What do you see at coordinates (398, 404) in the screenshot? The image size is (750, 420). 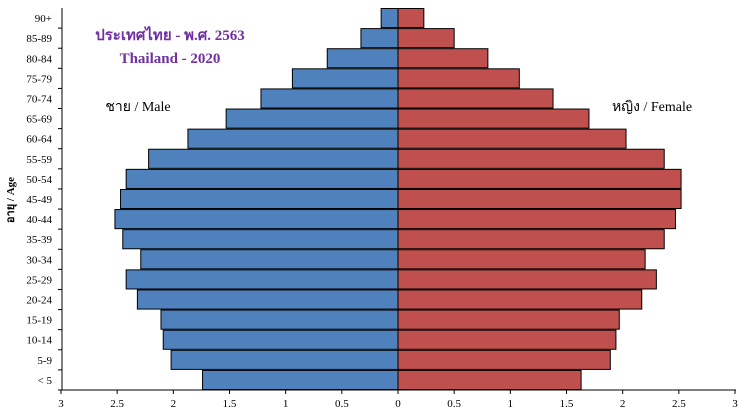 I see `x-tick-label-6: 0` at bounding box center [398, 404].